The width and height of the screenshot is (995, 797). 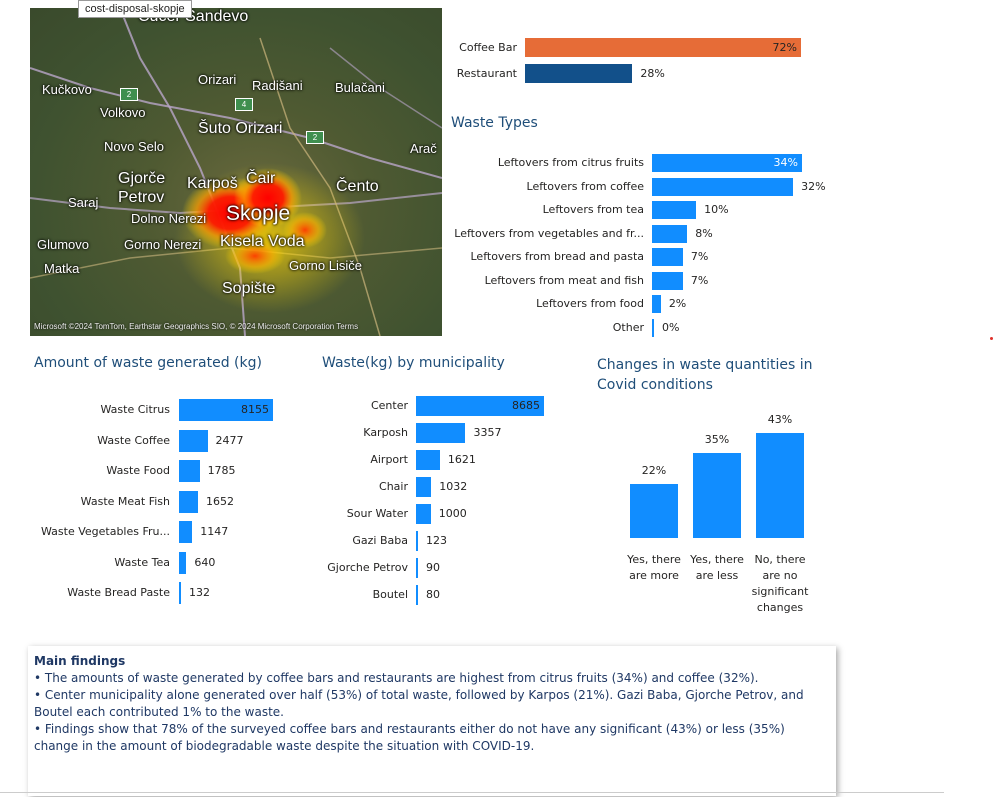 I want to click on bar-category-label: Sour Water, so click(x=377, y=513).